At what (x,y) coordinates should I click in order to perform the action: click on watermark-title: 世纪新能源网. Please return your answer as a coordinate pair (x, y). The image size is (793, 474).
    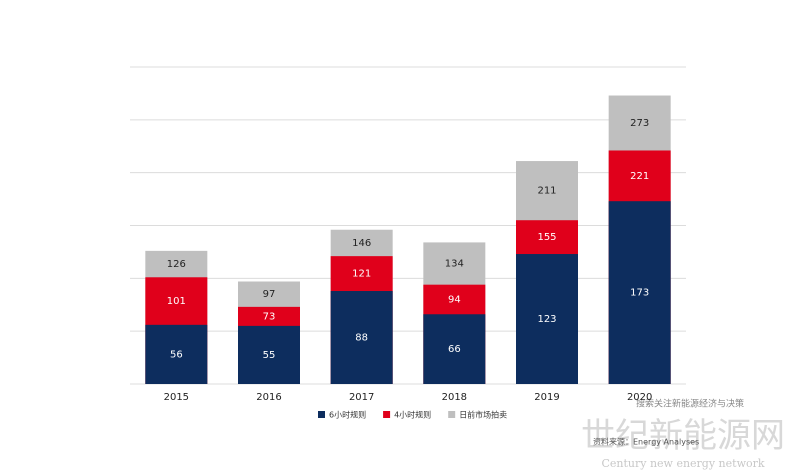
    Looking at the image, I should click on (683, 436).